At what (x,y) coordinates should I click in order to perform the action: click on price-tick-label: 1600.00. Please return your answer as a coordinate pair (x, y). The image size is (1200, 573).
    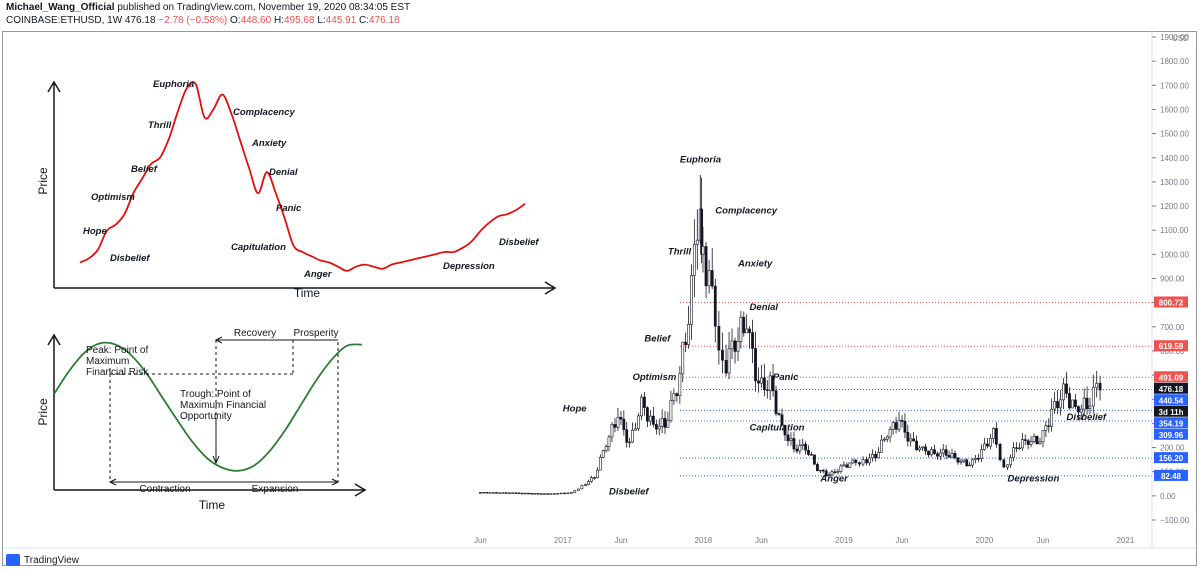
    Looking at the image, I should click on (1174, 109).